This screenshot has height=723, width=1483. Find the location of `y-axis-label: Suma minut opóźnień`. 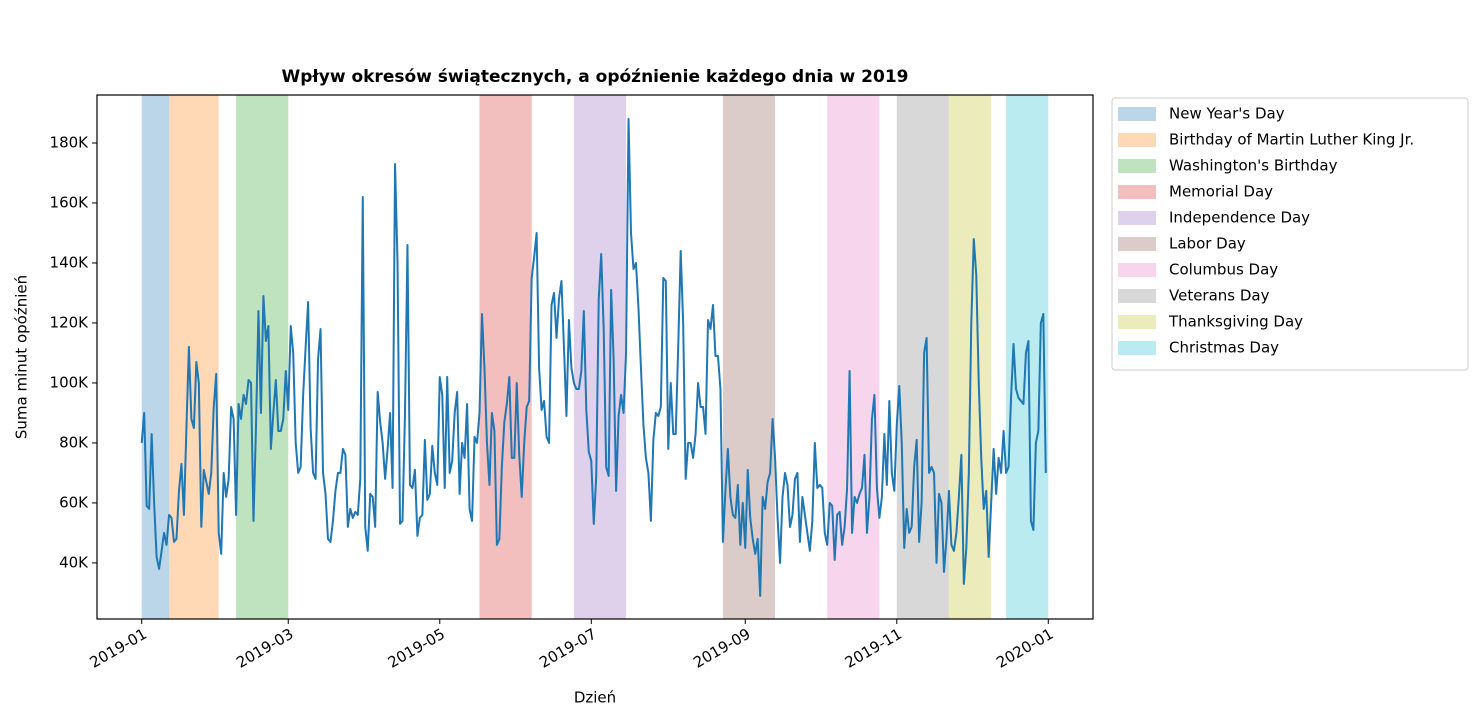

y-axis-label: Suma minut opóźnień is located at coordinates (22, 357).